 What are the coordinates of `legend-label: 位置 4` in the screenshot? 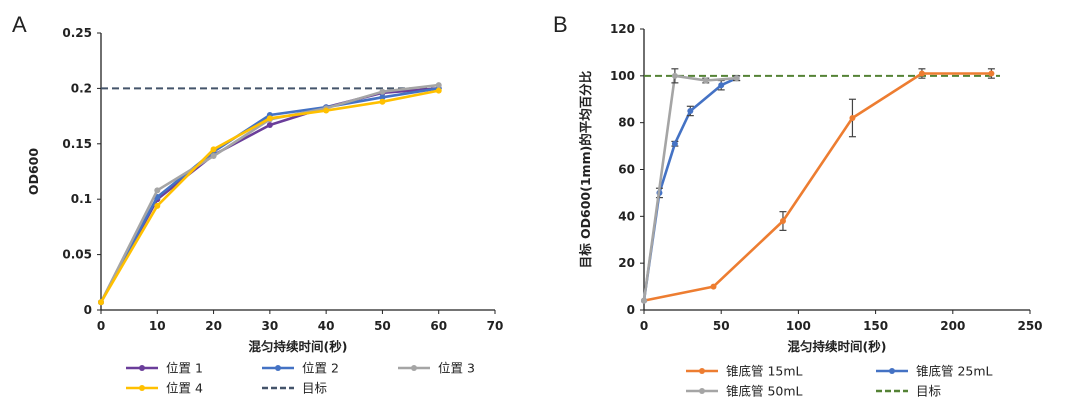 It's located at (184, 388).